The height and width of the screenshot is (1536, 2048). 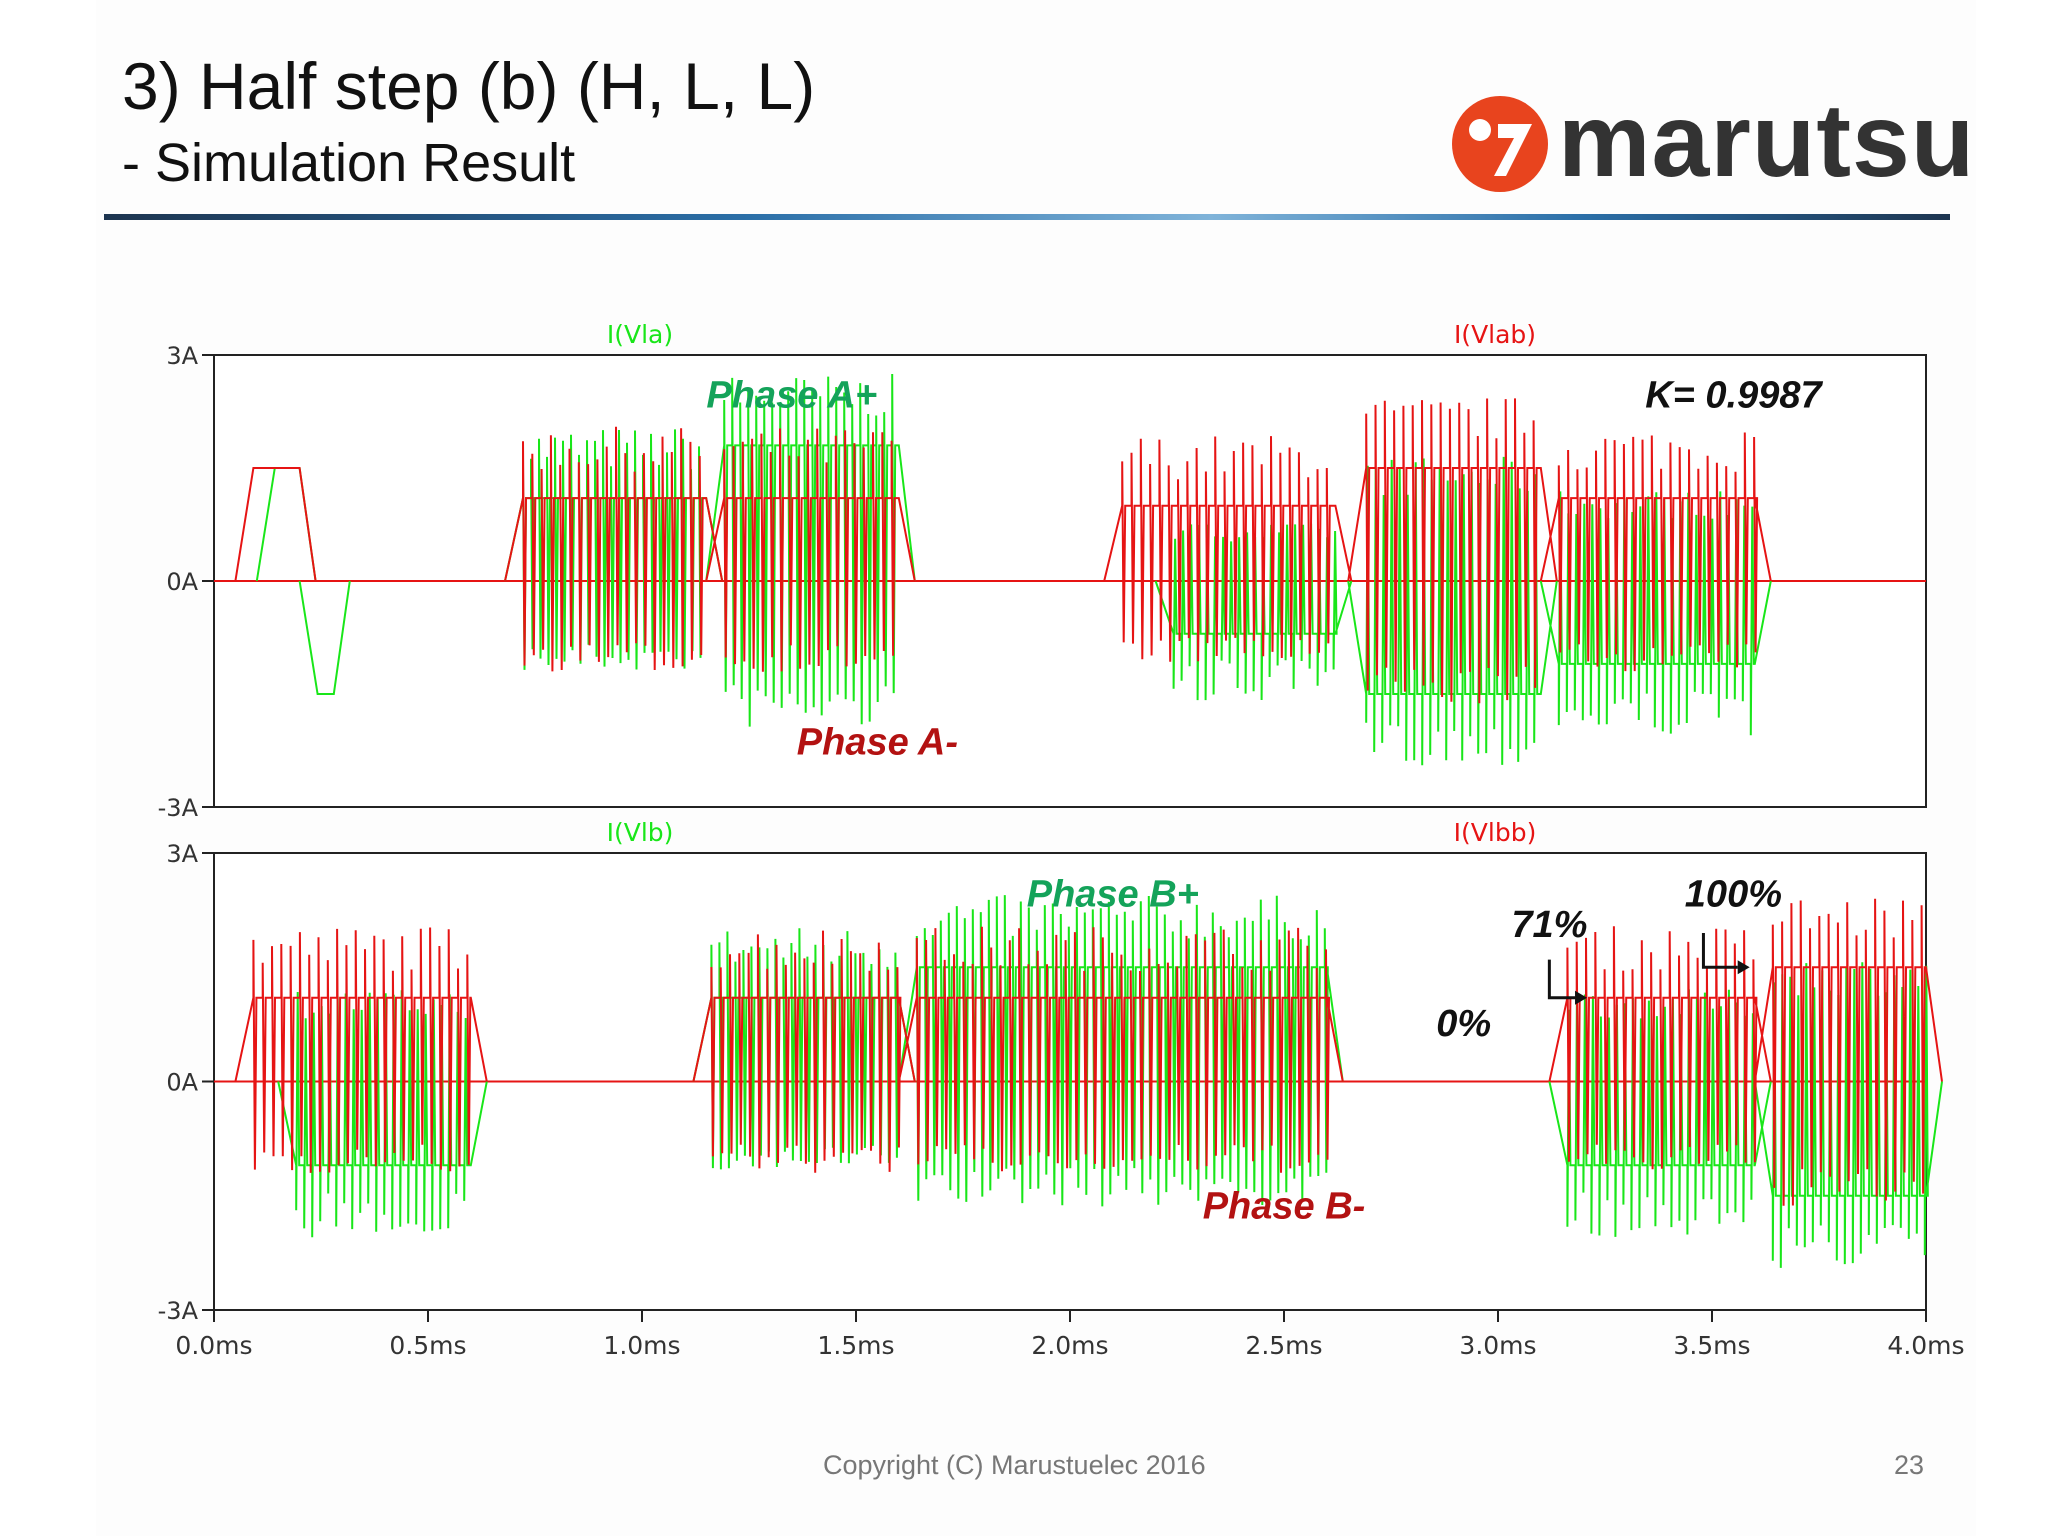 I want to click on annotation-label: Phase B-, so click(x=1284, y=1207).